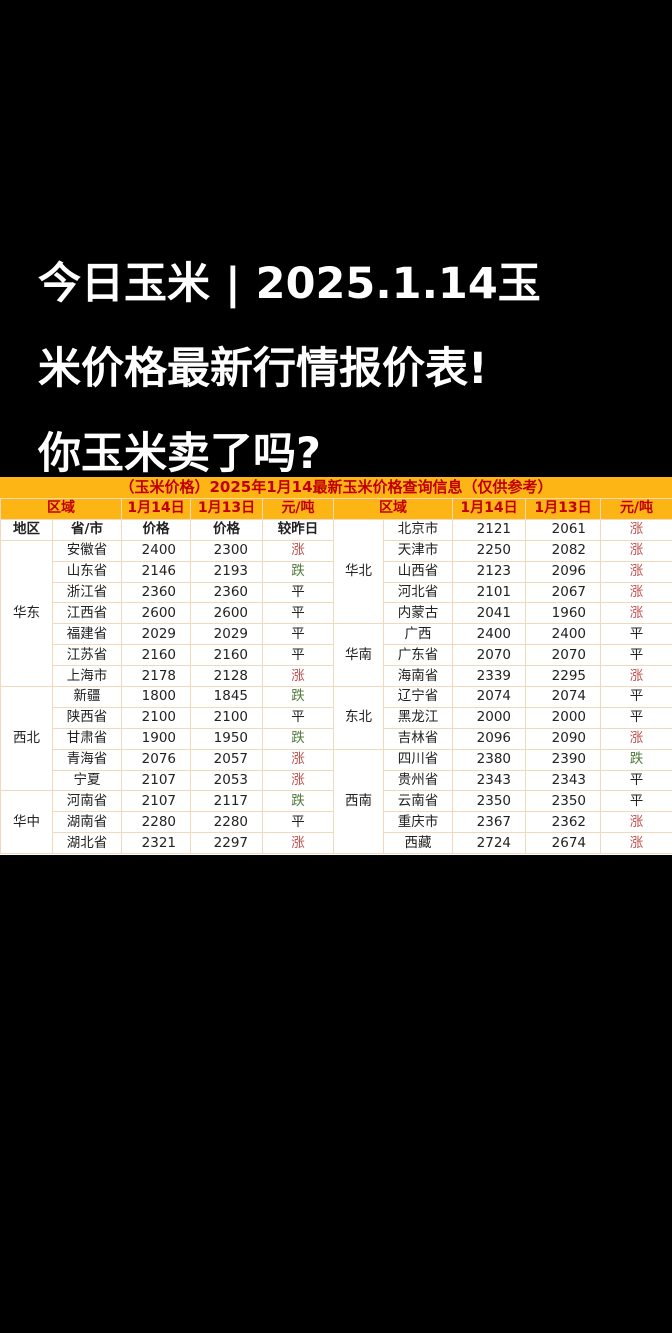  I want to click on table-row: 海南省 2339 2295 涨, so click(503, 676).